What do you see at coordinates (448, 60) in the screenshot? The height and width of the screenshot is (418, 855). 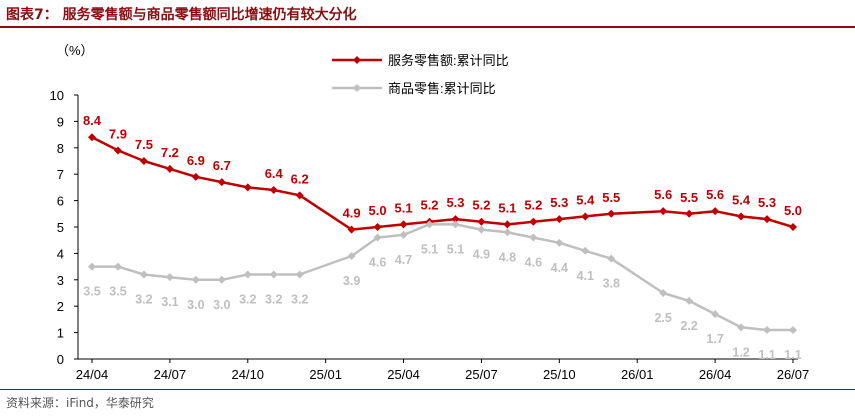 I see `legend-services-label: 服务零售额:累计同比` at bounding box center [448, 60].